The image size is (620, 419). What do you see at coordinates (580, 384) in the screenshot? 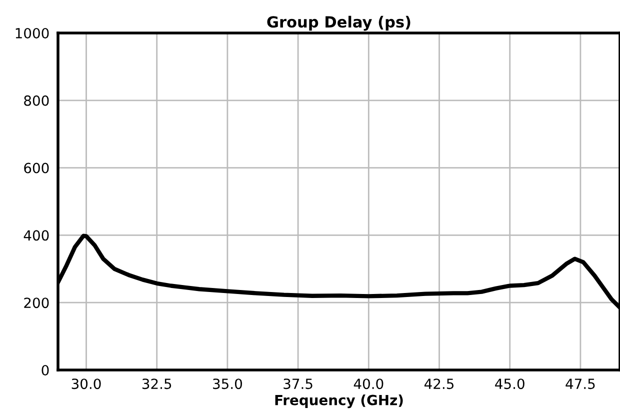
I see `x-tick-label: 47.5` at bounding box center [580, 384].